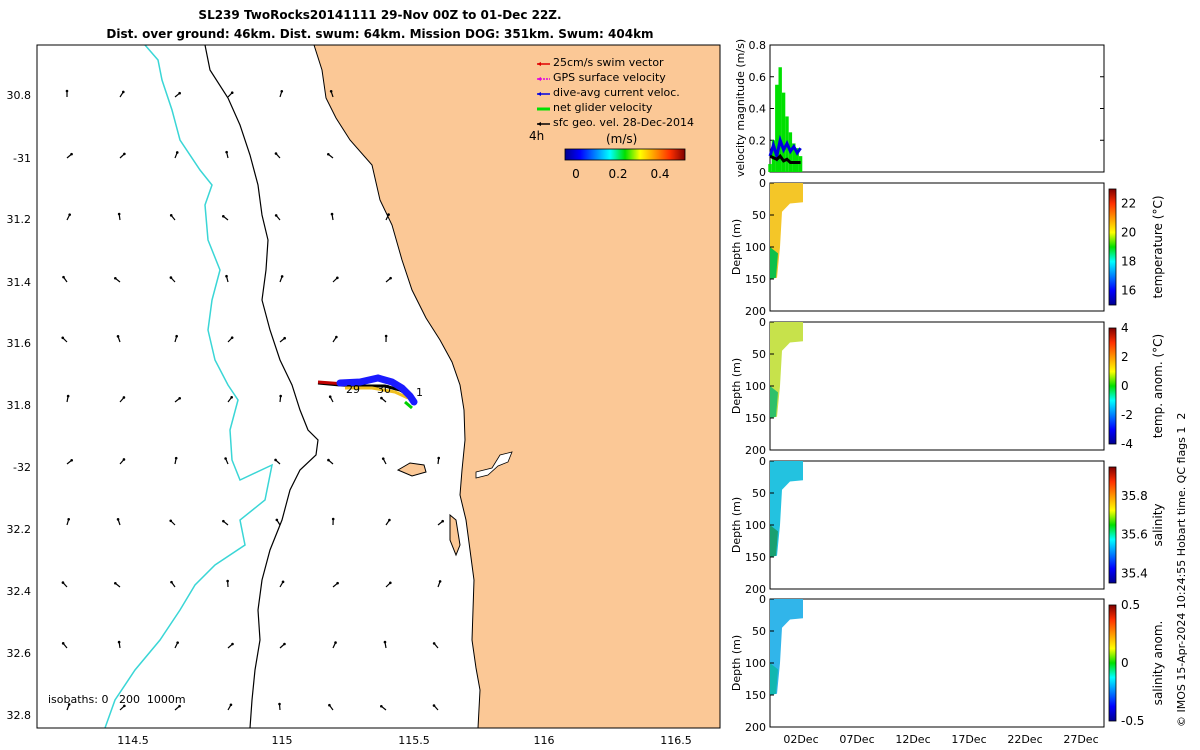 This screenshot has height=750, width=1200. Describe the element at coordinates (762, 599) in the screenshot. I see `ytick-label: 0` at that location.